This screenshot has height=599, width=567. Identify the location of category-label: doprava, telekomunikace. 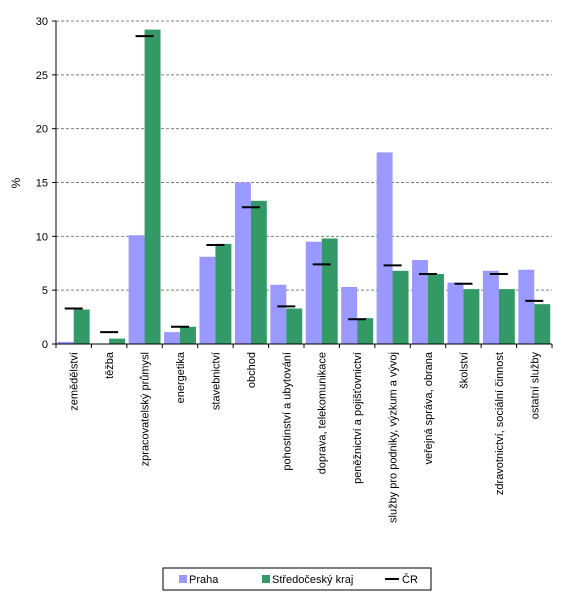
(323, 413).